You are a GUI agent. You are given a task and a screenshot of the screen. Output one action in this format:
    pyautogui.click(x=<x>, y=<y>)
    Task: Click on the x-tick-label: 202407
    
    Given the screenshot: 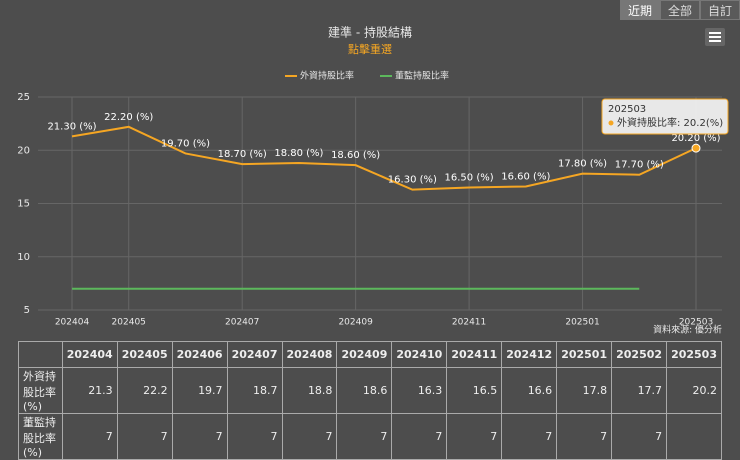 What is the action you would take?
    pyautogui.click(x=242, y=323)
    